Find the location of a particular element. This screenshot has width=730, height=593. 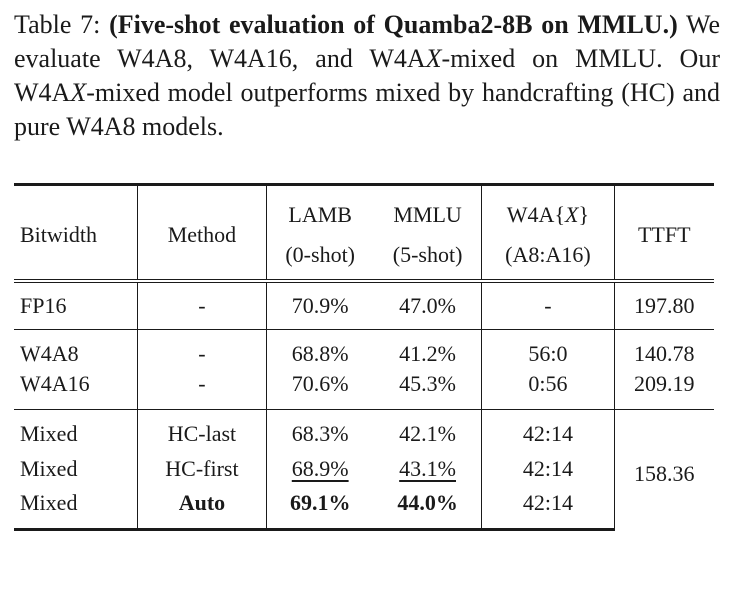

cell-ttft: 209.19 is located at coordinates (663, 389).